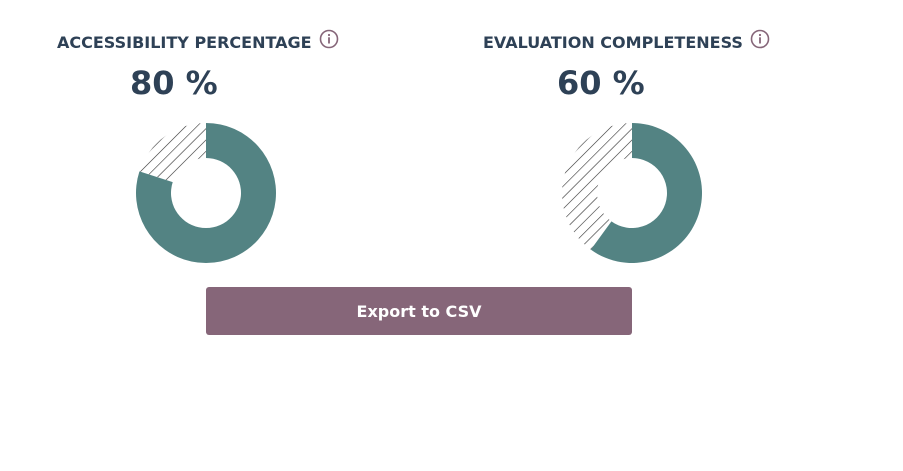 This screenshot has width=903, height=471. I want to click on accessibility-title: ACCESSIBILITY PERCENTAGE, so click(198, 40).